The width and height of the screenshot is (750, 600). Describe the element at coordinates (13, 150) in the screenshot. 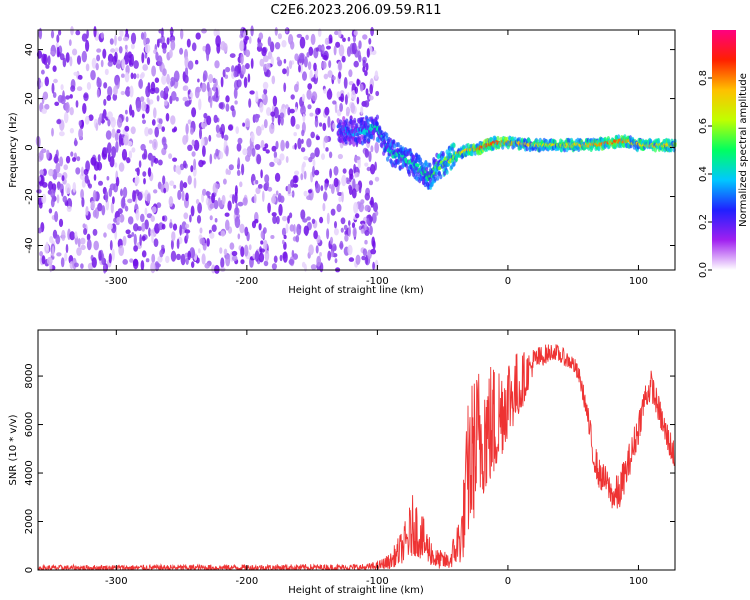

I see `spectrogram-y-label: Frequency (Hz)` at that location.